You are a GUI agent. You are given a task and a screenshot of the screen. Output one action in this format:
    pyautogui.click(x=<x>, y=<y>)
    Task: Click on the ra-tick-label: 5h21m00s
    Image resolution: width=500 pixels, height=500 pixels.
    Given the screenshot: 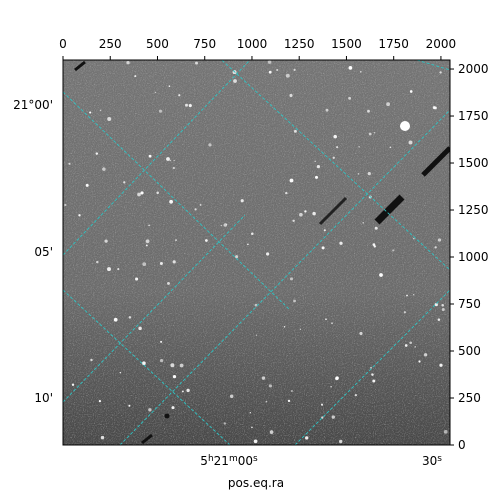 What is the action you would take?
    pyautogui.click(x=229, y=461)
    